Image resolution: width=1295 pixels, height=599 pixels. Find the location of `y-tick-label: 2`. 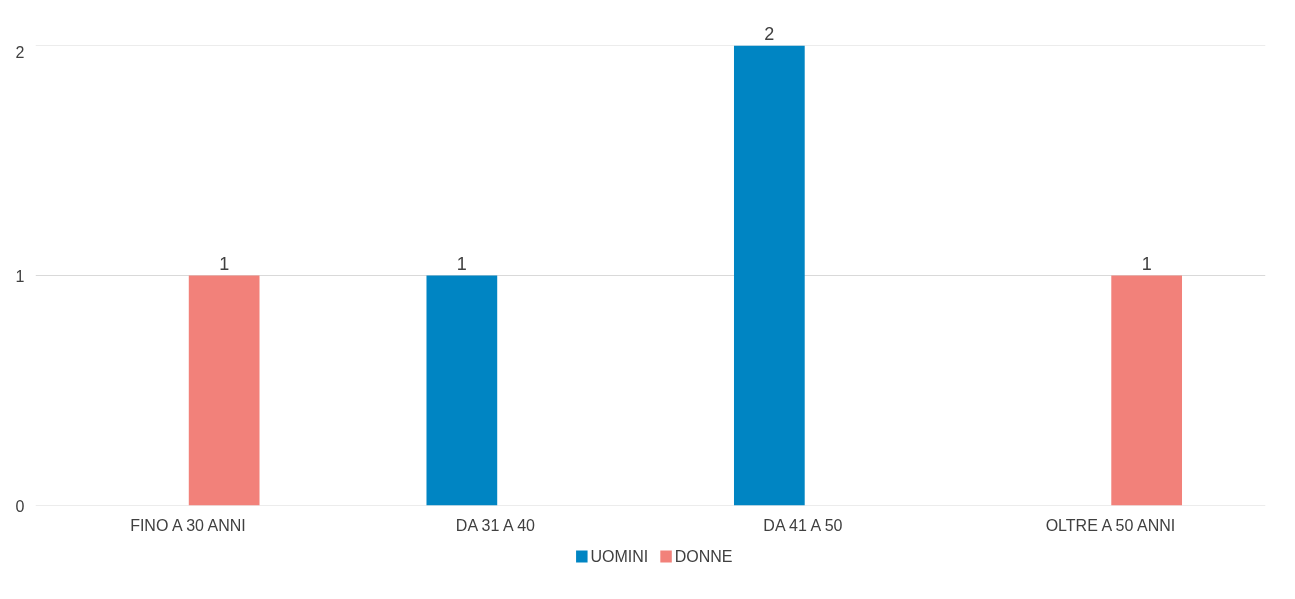

y-tick-label: 2 is located at coordinates (20, 52).